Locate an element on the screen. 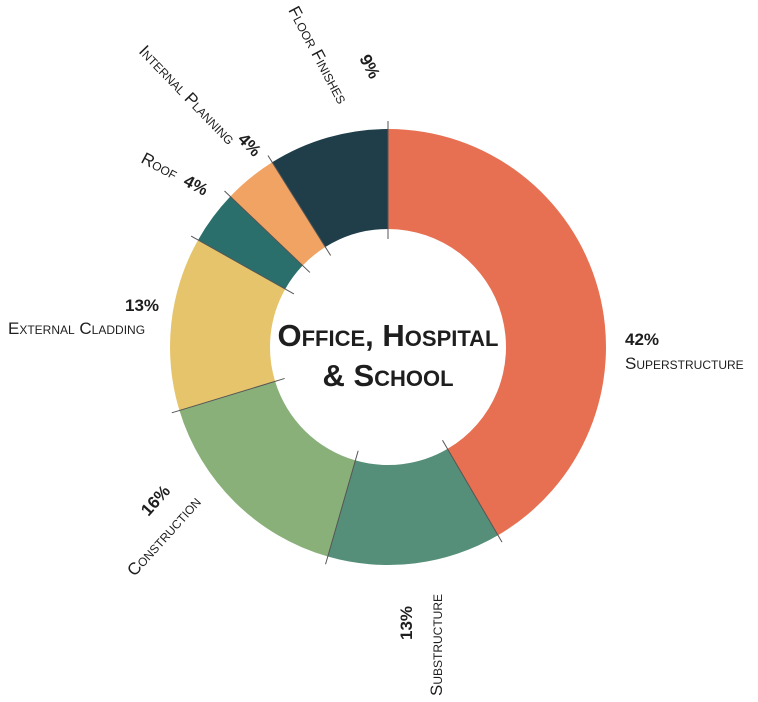 The height and width of the screenshot is (702, 758). chart-title-line-2: & School is located at coordinates (387, 375).